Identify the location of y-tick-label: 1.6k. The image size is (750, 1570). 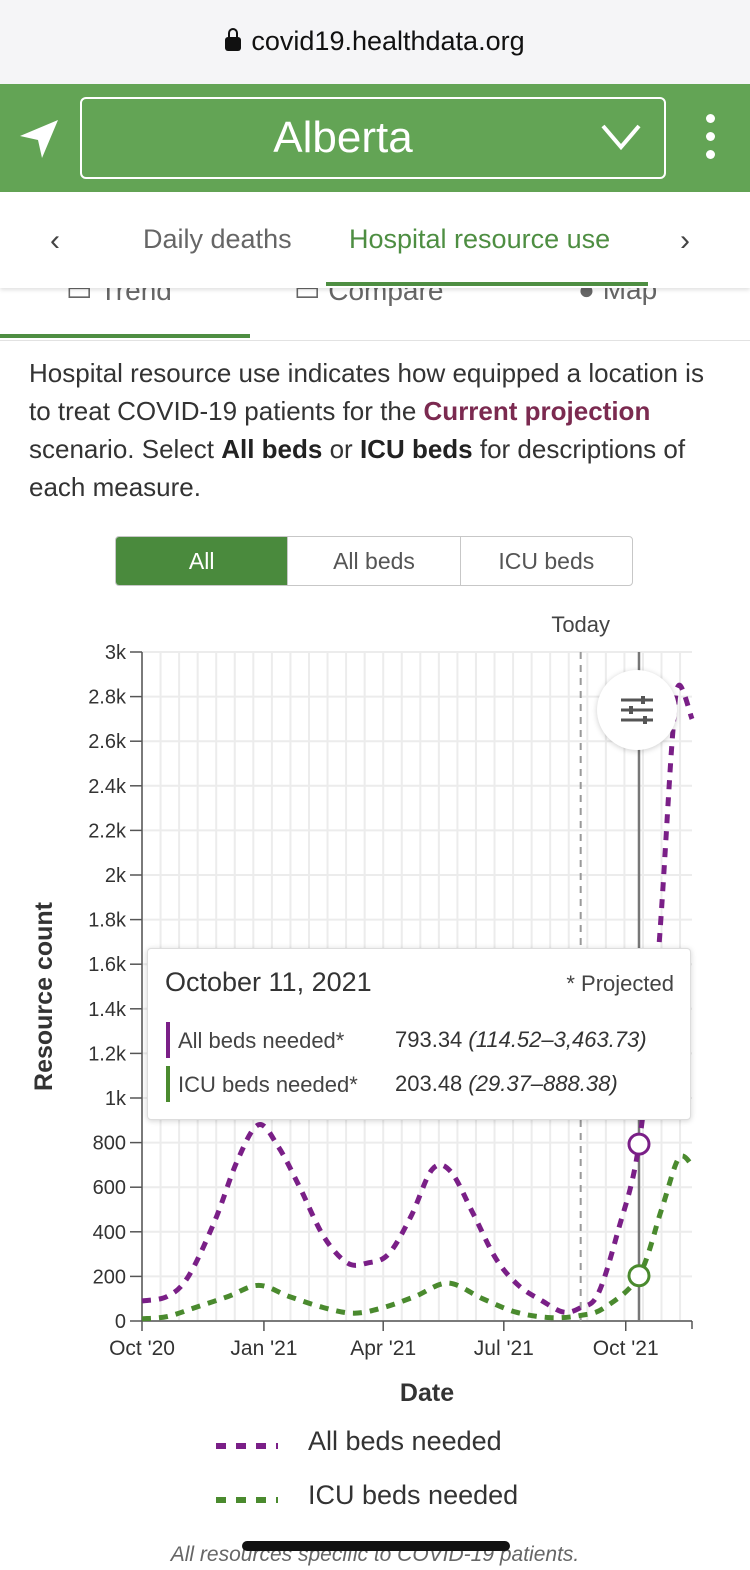
(107, 965).